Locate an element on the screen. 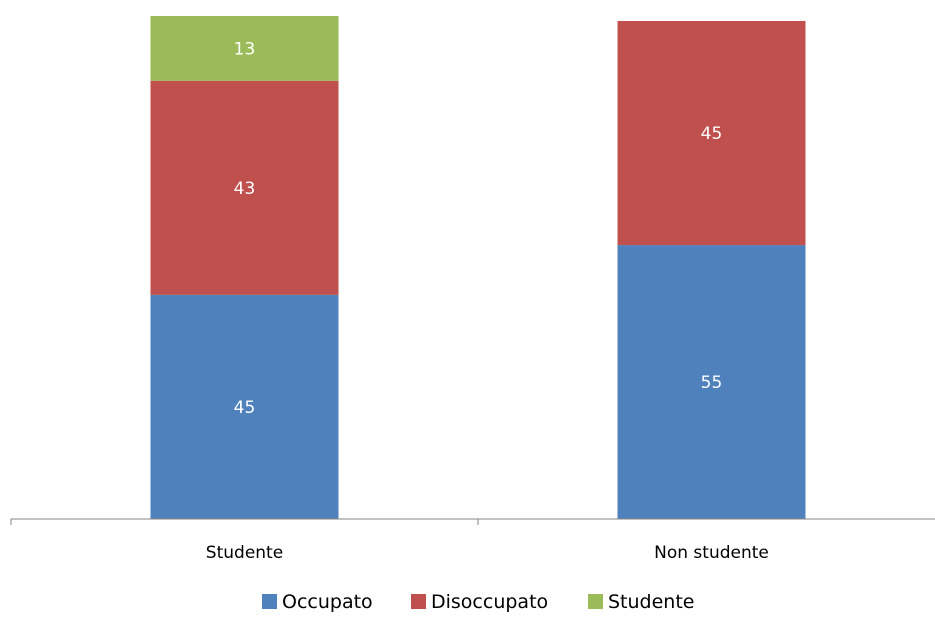  legend-label-studente: Studente is located at coordinates (651, 602).